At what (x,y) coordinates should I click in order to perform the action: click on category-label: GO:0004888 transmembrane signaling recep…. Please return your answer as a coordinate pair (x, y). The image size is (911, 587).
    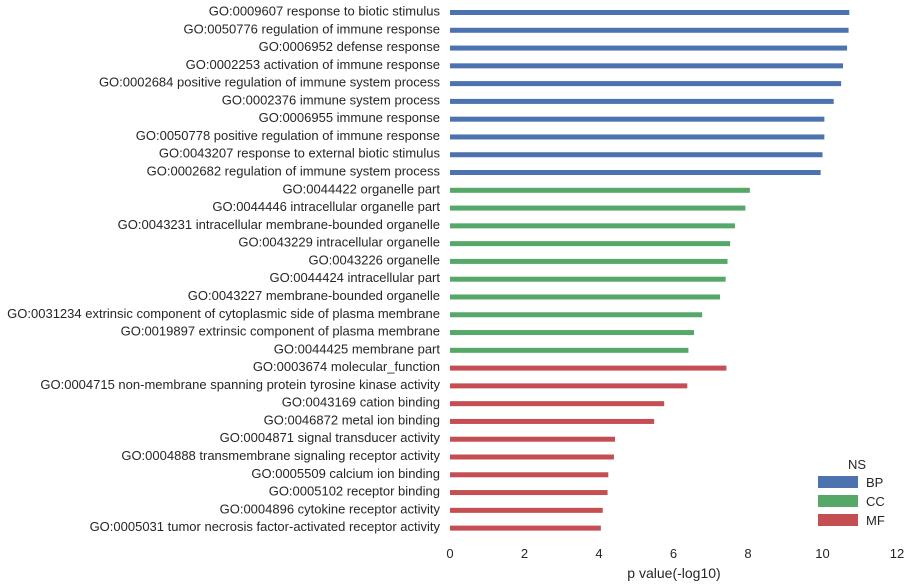
    Looking at the image, I should click on (280, 455).